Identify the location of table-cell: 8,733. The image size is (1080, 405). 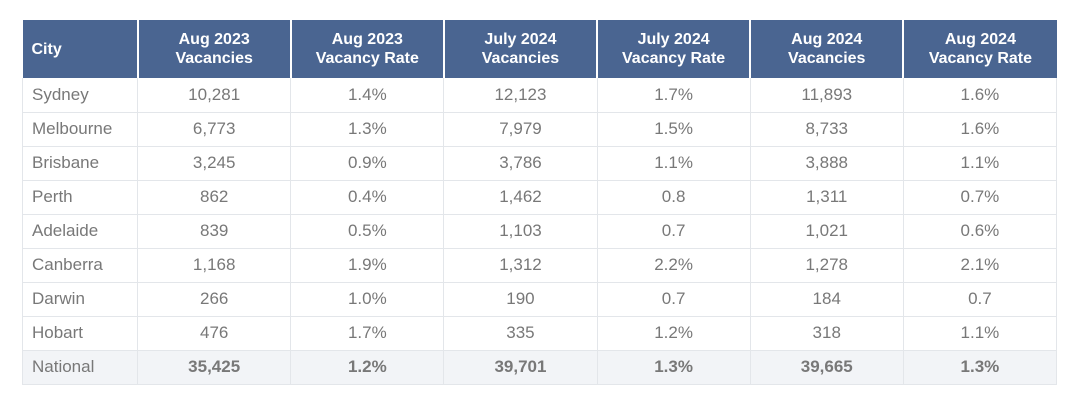
(827, 129).